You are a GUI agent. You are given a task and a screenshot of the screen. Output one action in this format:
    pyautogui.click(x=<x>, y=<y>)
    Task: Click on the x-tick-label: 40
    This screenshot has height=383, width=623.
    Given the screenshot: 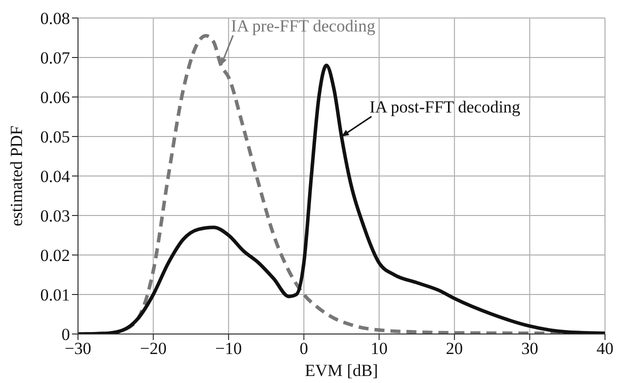 What is the action you would take?
    pyautogui.click(x=605, y=348)
    